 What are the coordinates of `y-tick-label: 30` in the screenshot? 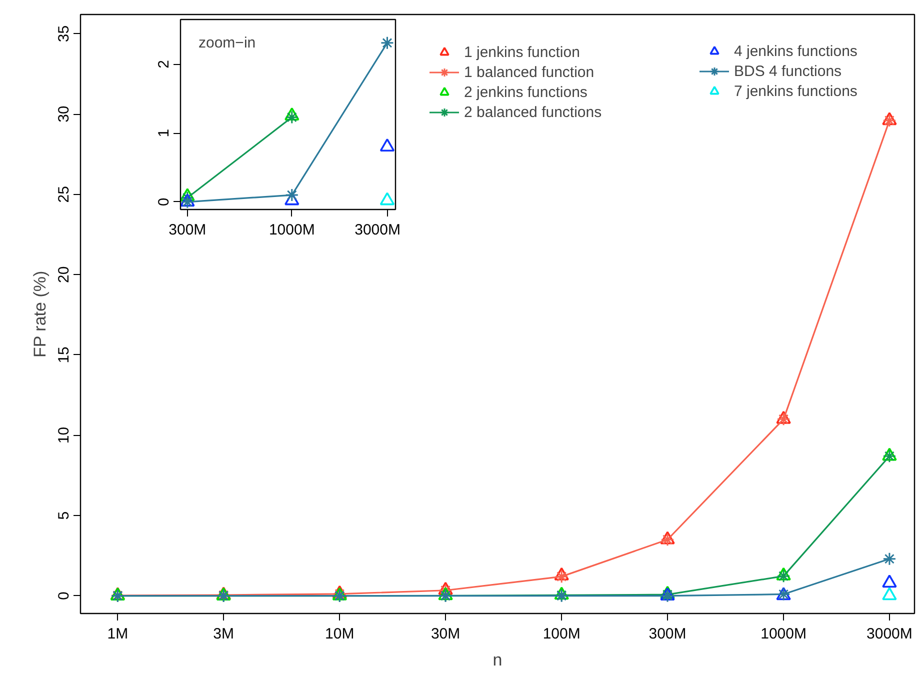 It's located at (64, 114).